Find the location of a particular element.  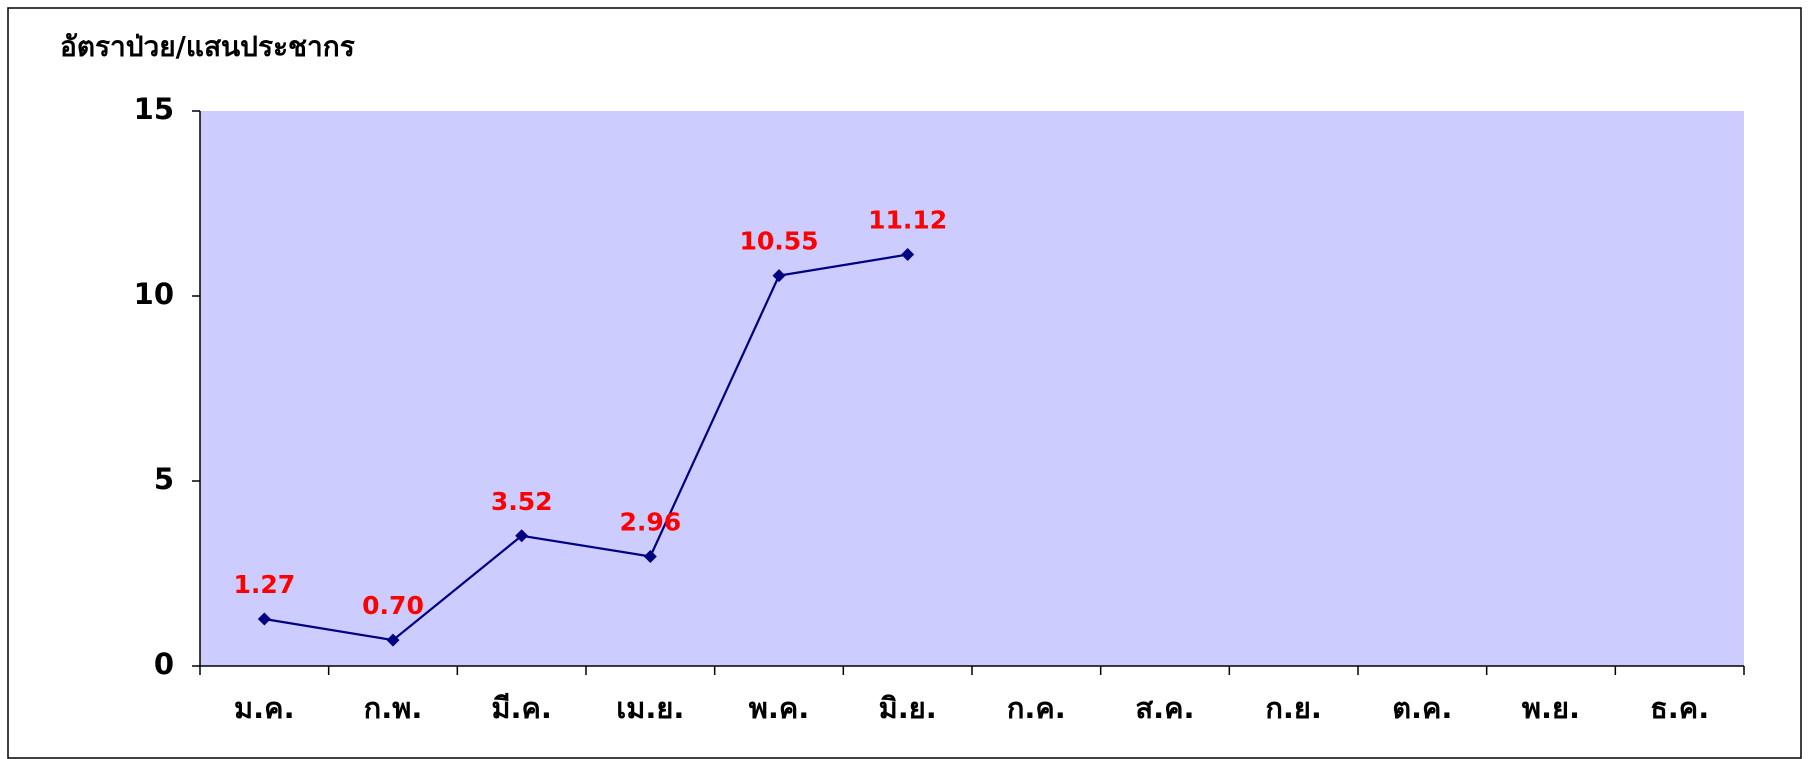

x-tick-label: พ.ค. is located at coordinates (779, 708).